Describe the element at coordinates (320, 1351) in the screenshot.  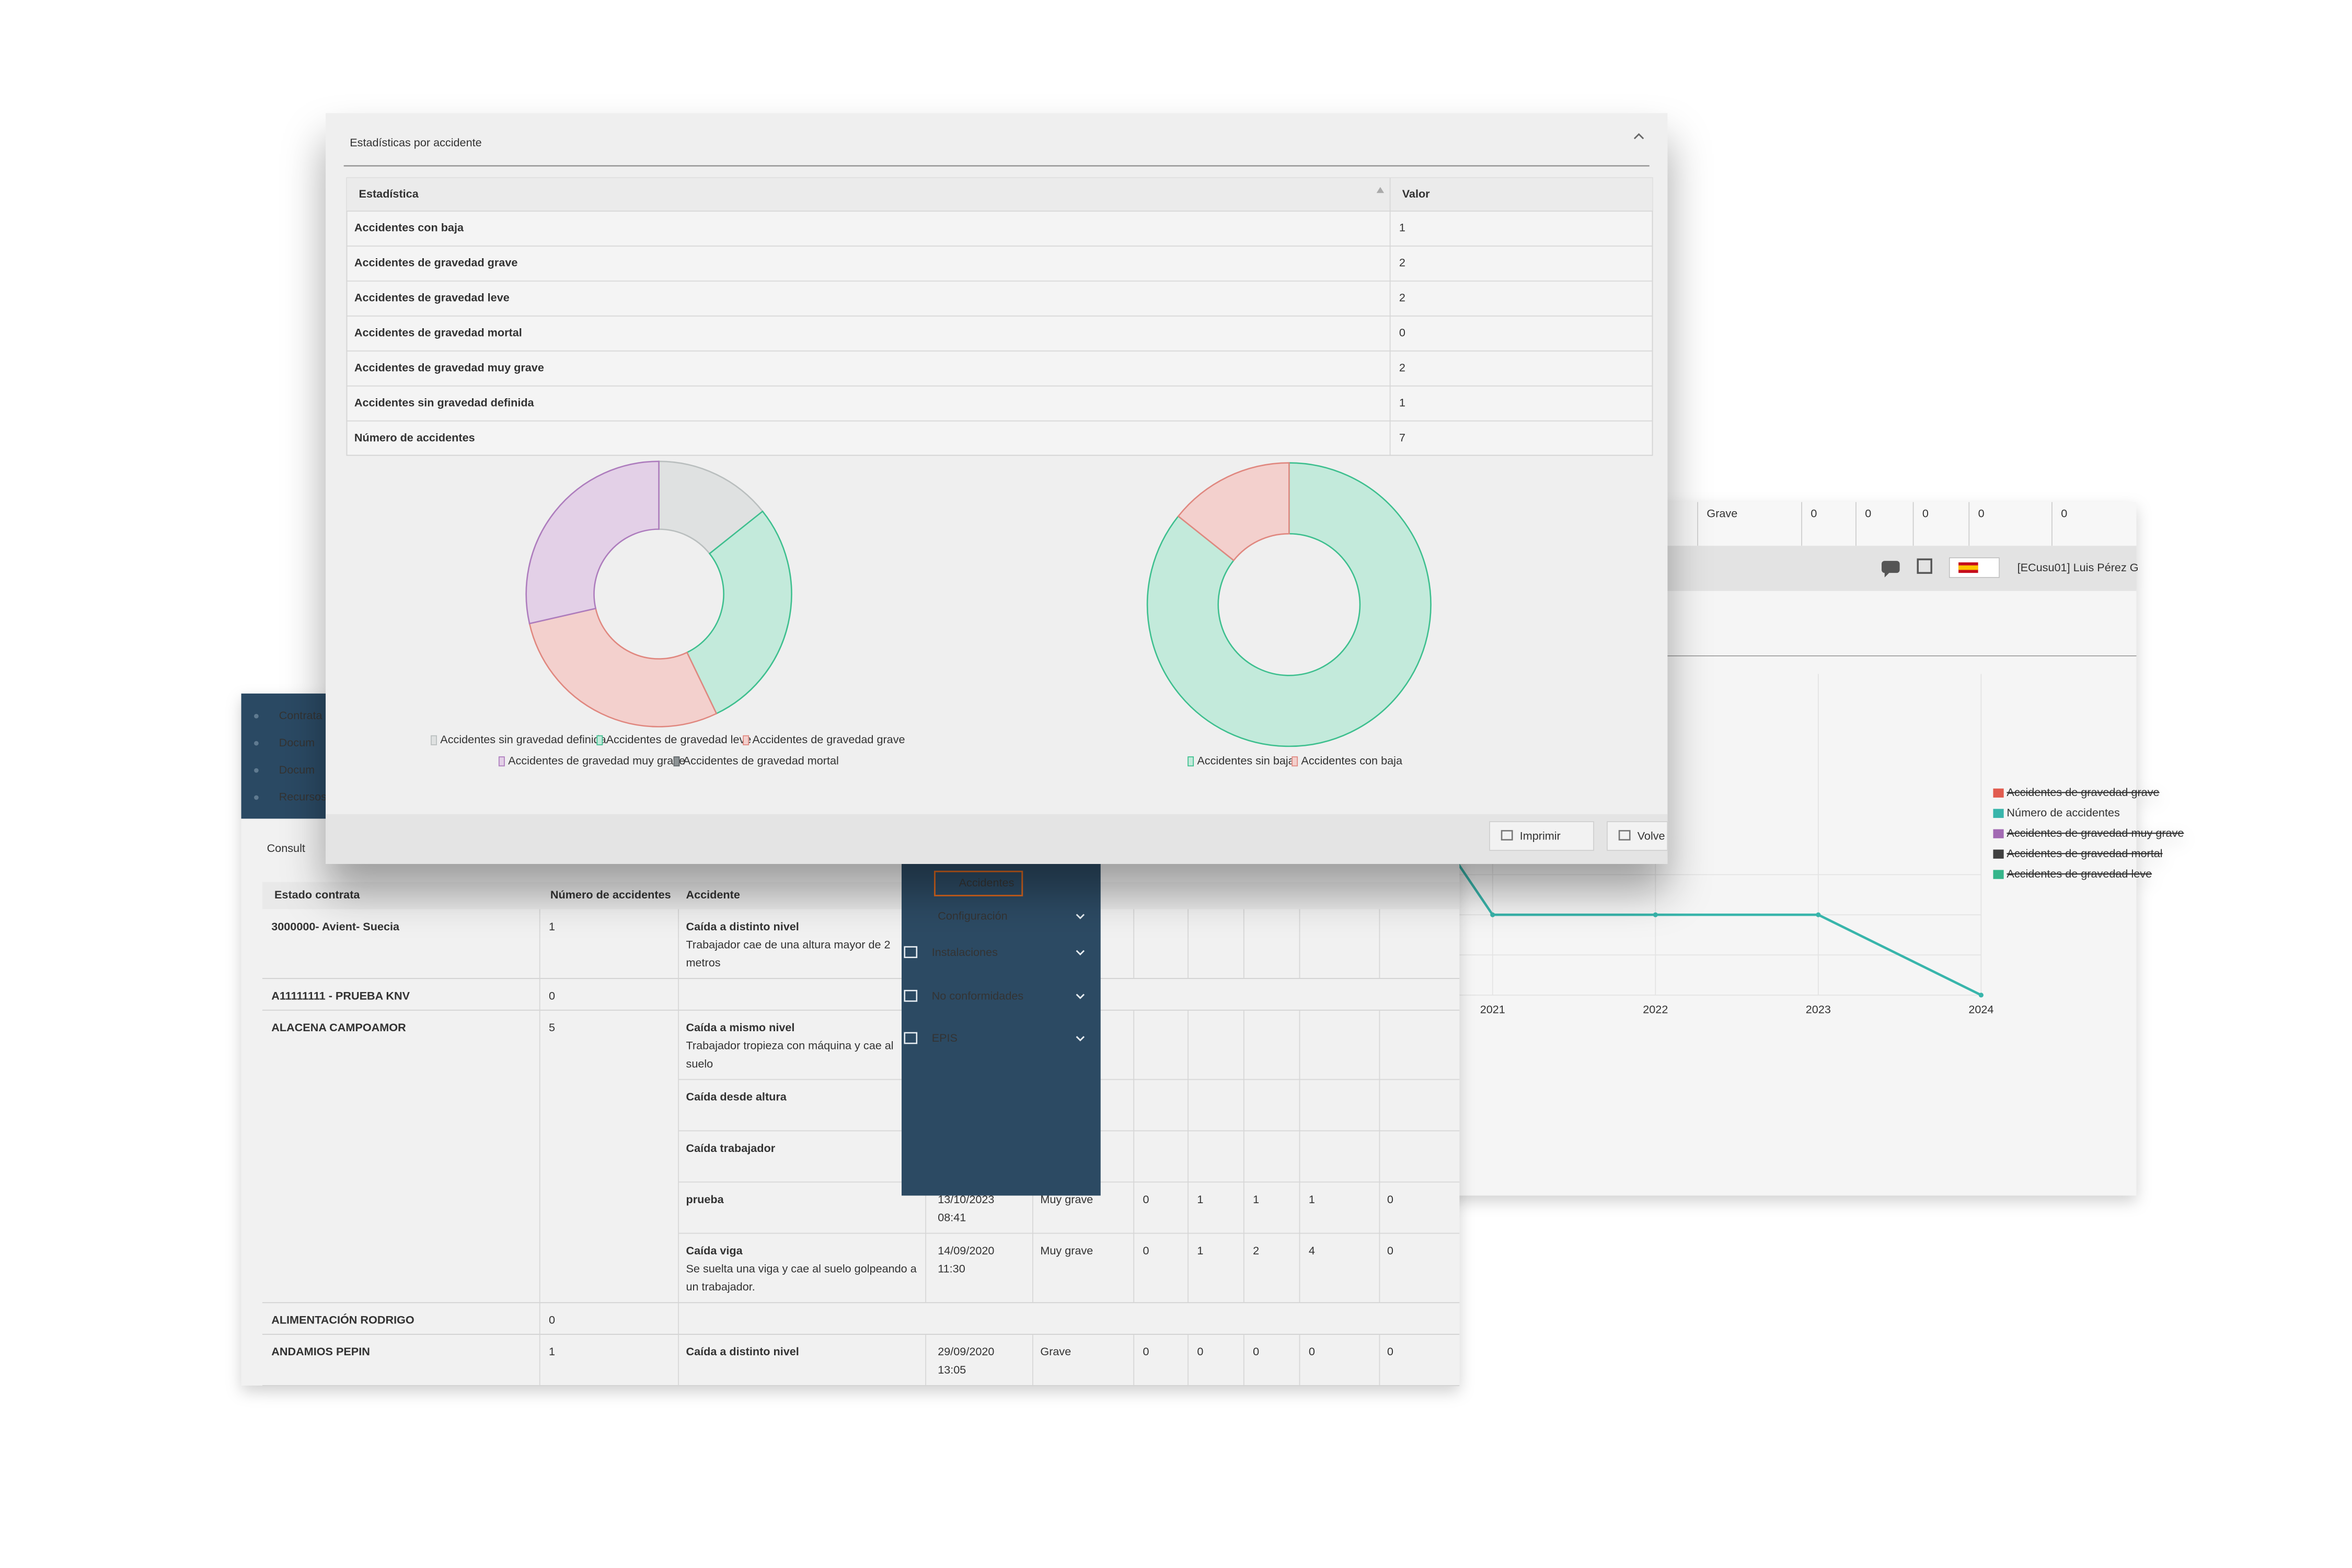
I see `contrata-name: ANDAMIOS PEPIN` at that location.